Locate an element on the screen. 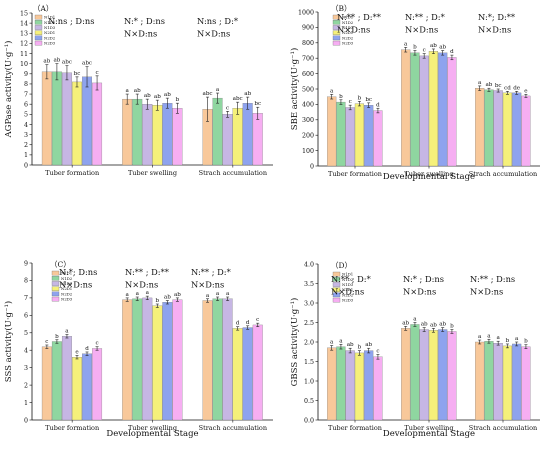 Image resolution: width=550 pixels, height=473 pixels. y-axis-title: AGPase activity(U·g⁻¹) is located at coordinates (8, 90).